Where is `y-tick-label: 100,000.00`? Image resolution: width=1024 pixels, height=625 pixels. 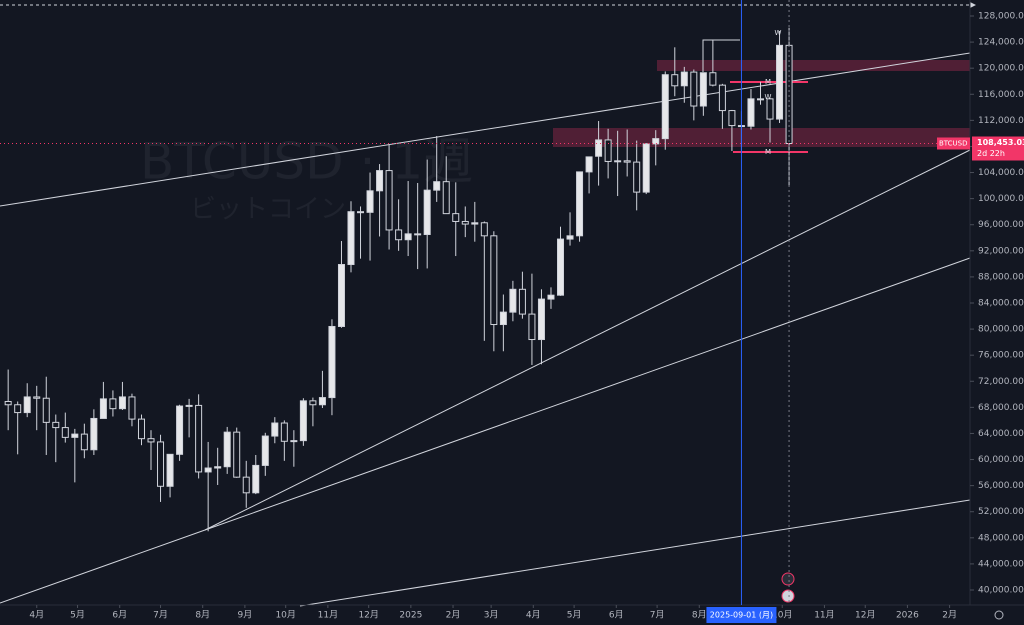 y-tick-label: 100,000.00 is located at coordinates (1001, 199).